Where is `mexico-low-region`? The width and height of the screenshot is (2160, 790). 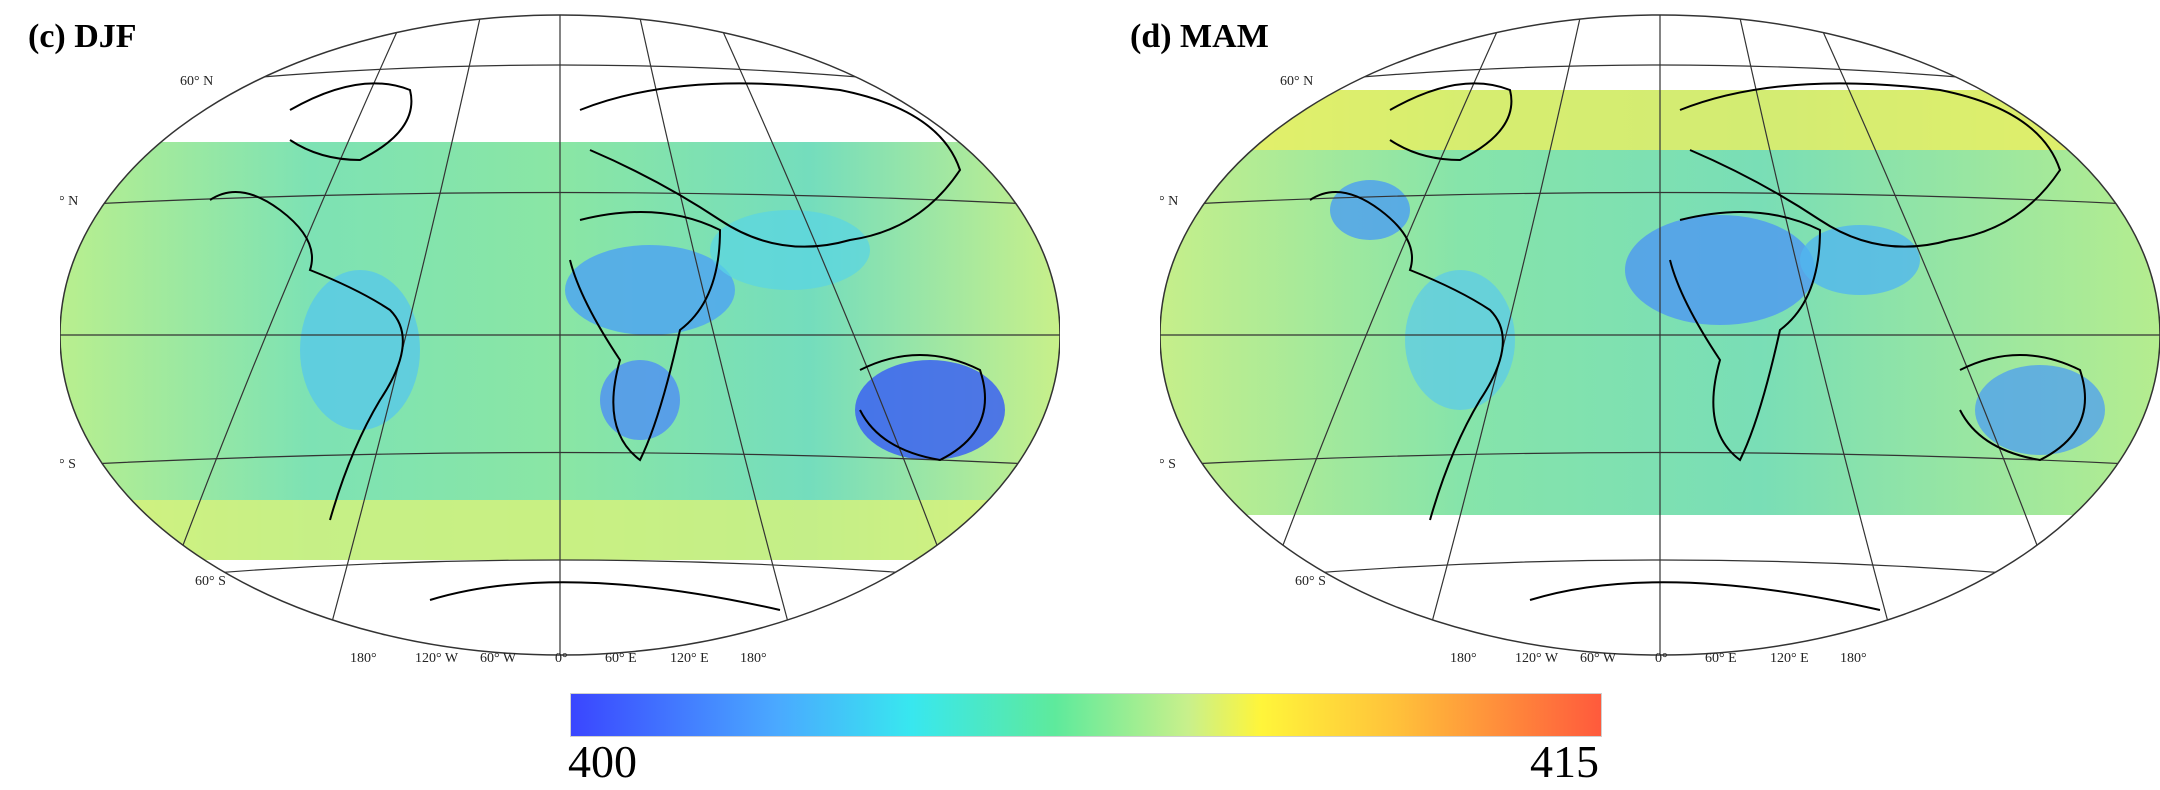 mexico-low-region is located at coordinates (1370, 210).